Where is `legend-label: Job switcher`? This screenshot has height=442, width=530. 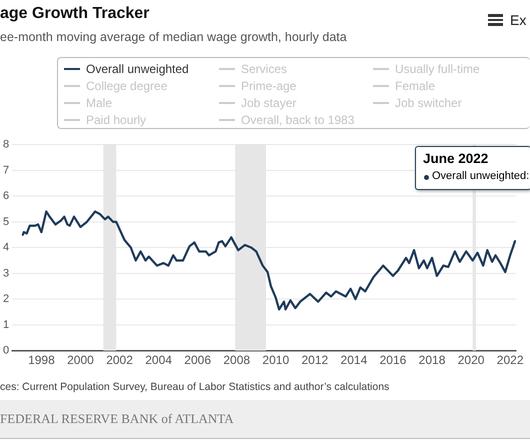 legend-label: Job switcher is located at coordinates (428, 103).